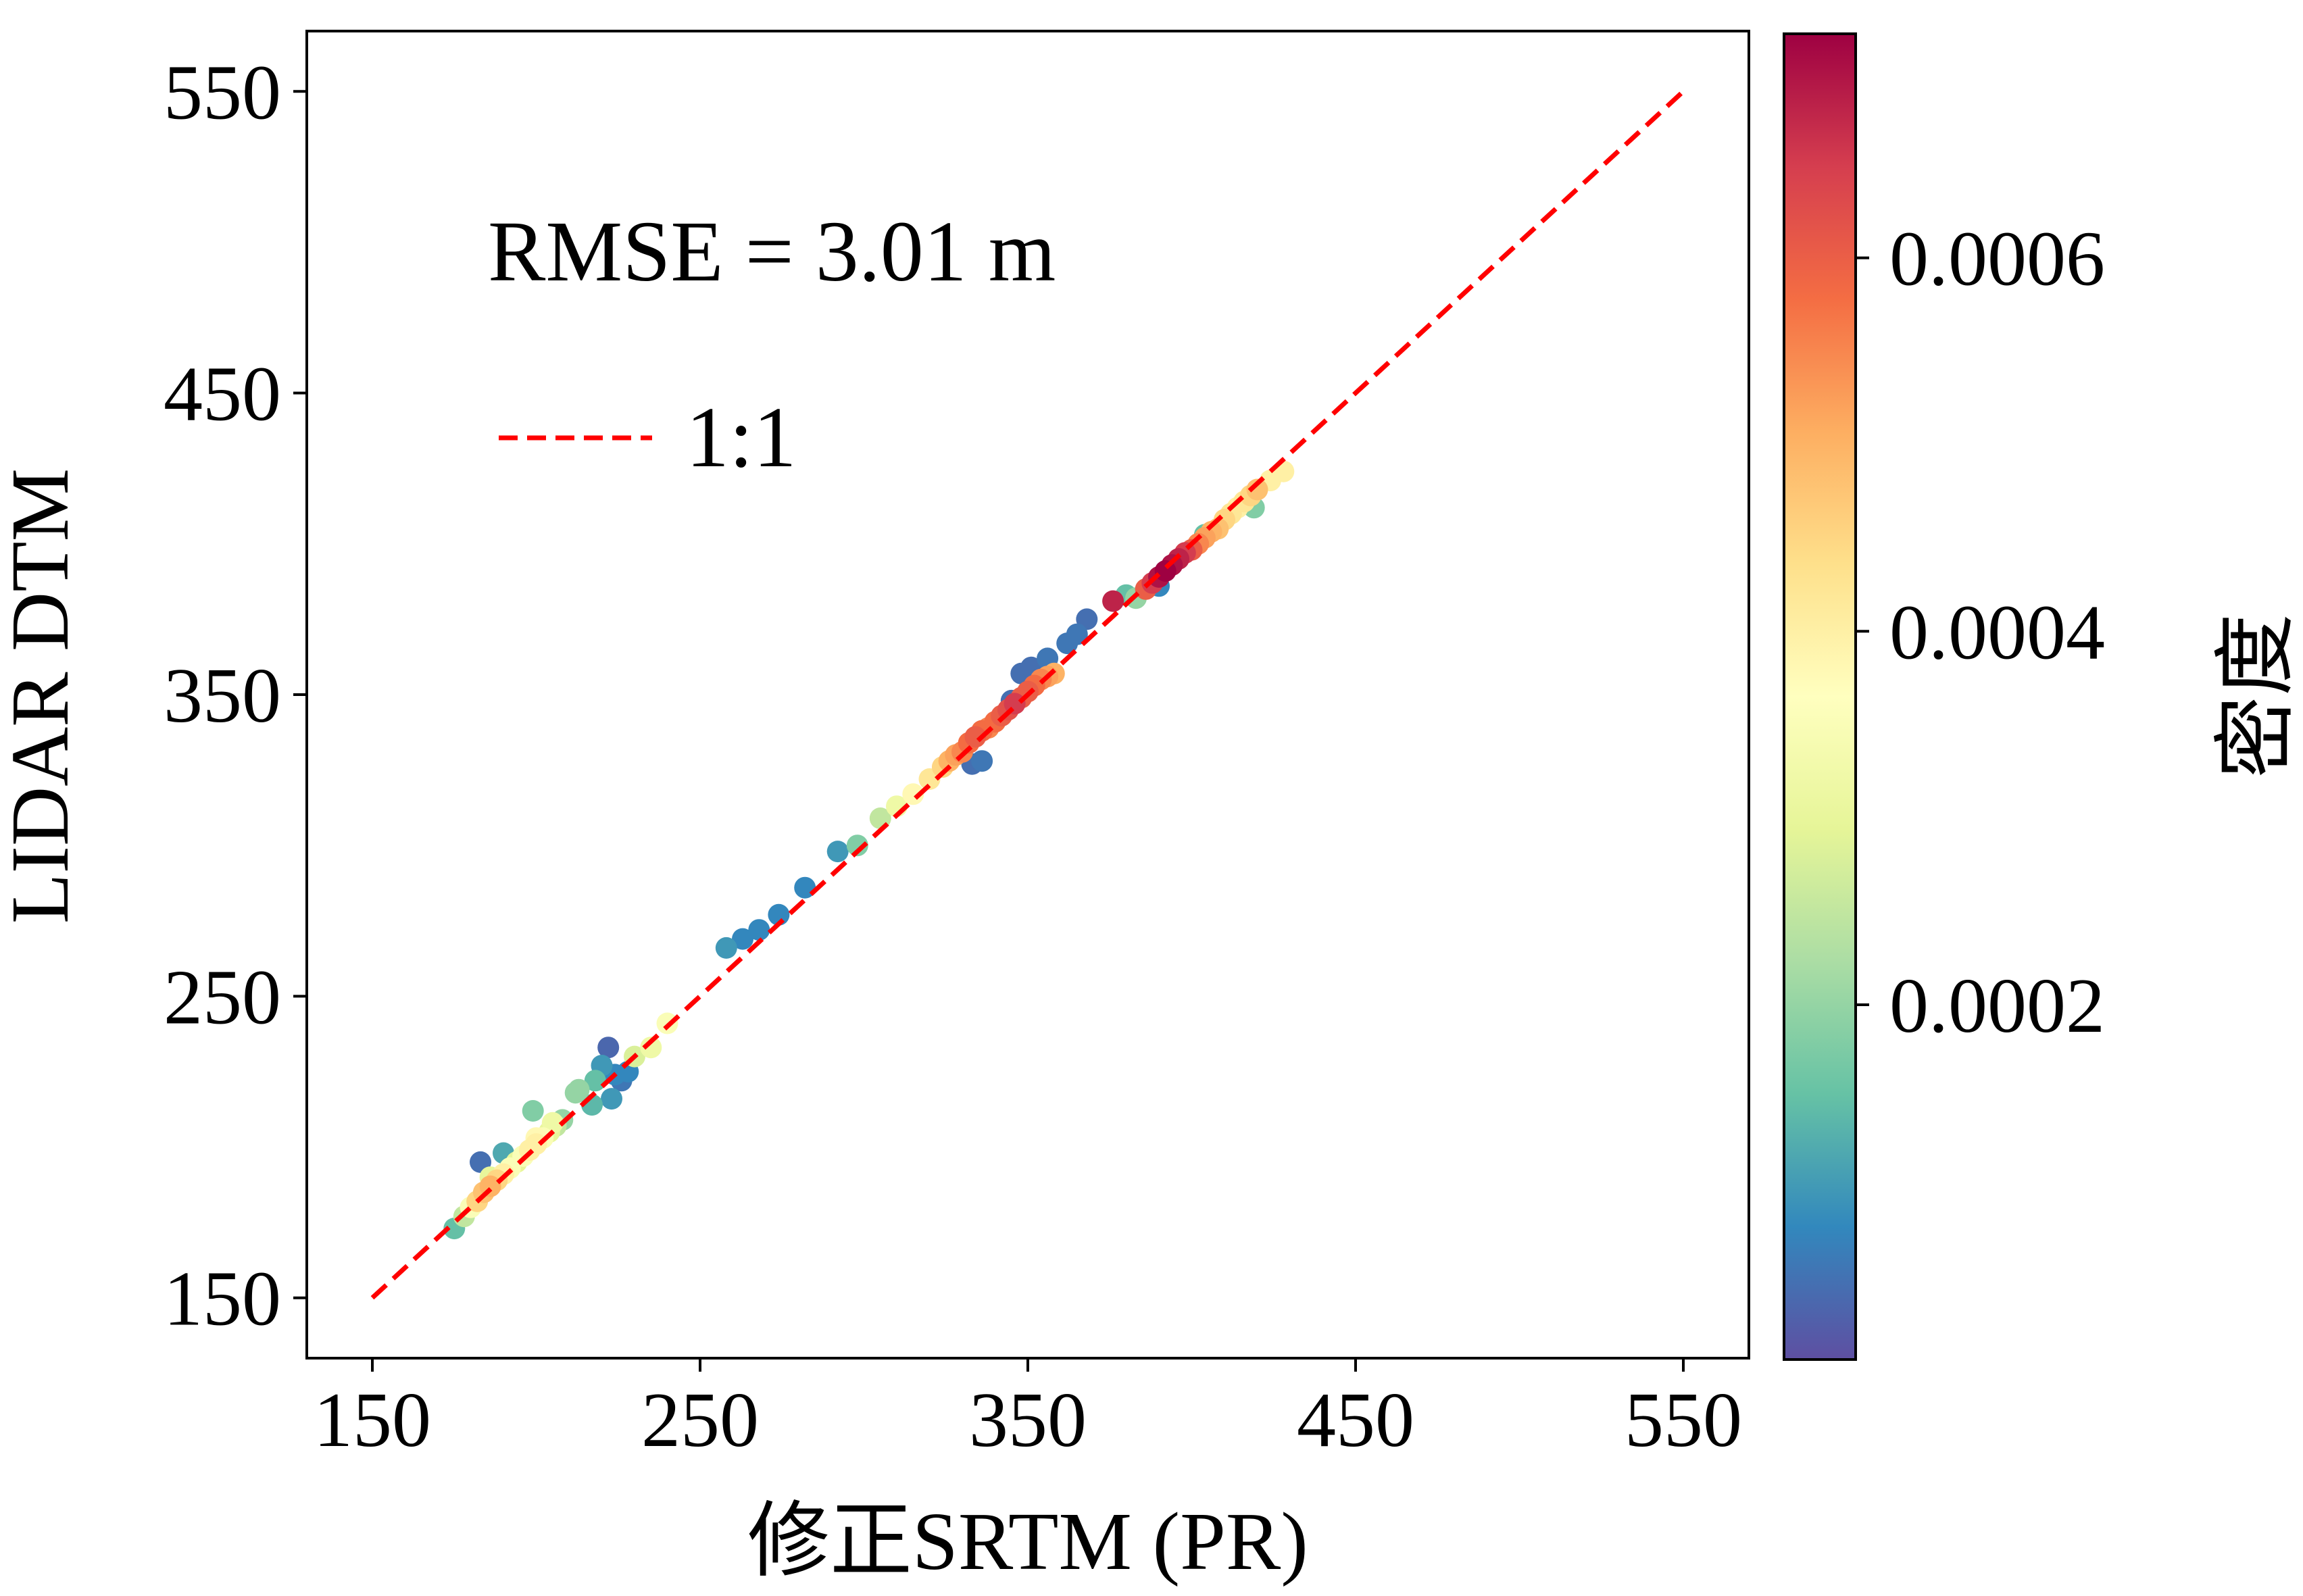 The height and width of the screenshot is (1596, 2303). What do you see at coordinates (1820, 696) in the screenshot?
I see `colorbar` at bounding box center [1820, 696].